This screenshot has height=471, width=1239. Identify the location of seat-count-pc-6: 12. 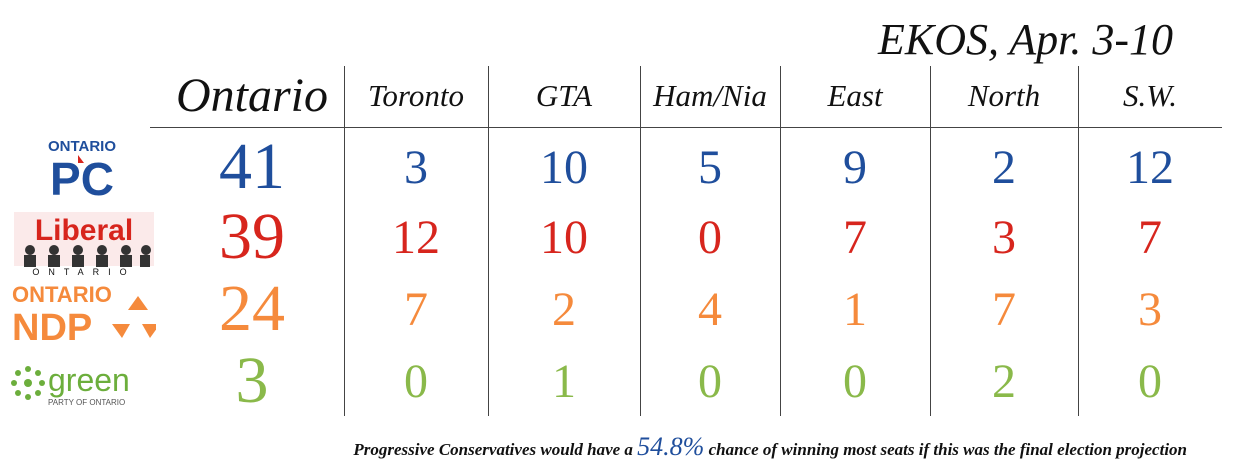
(1150, 167).